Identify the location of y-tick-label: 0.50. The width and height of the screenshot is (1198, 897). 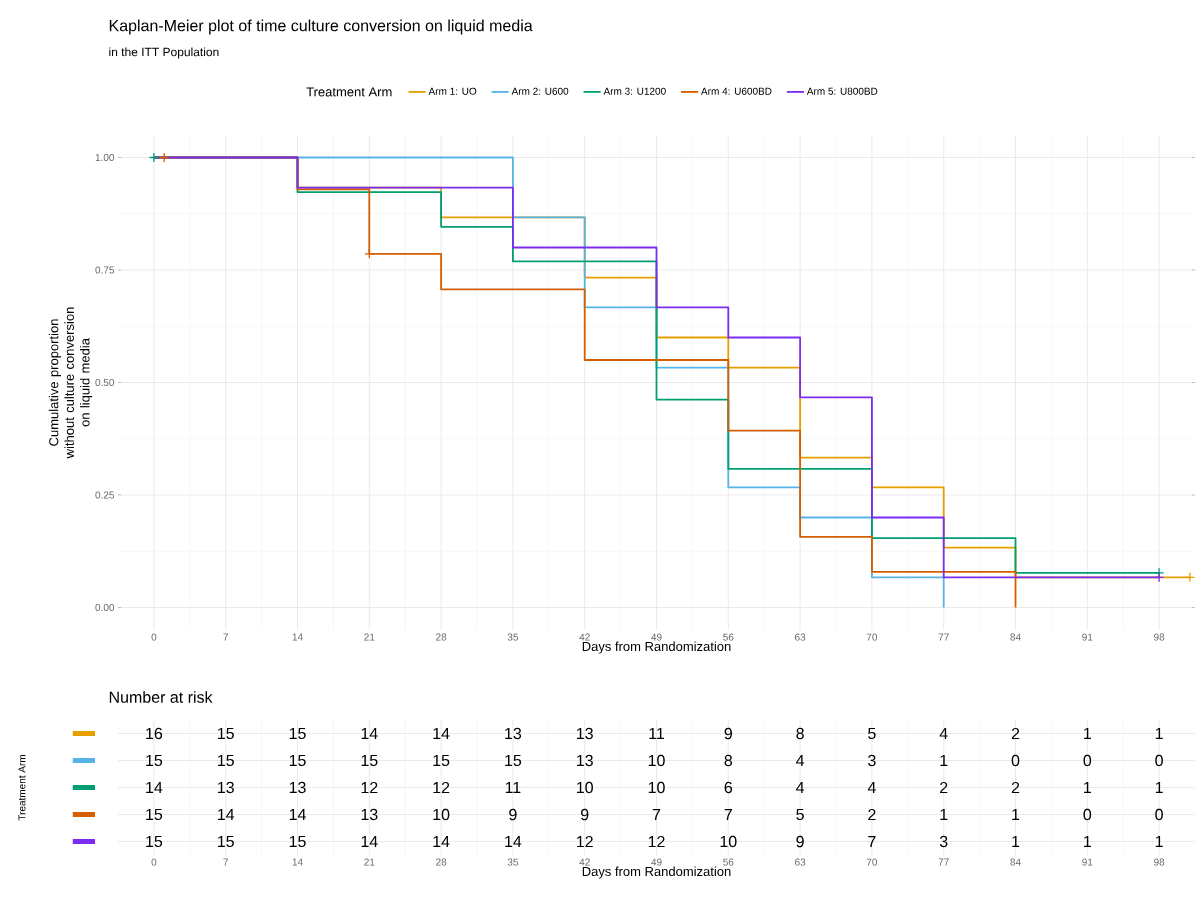
(105, 382).